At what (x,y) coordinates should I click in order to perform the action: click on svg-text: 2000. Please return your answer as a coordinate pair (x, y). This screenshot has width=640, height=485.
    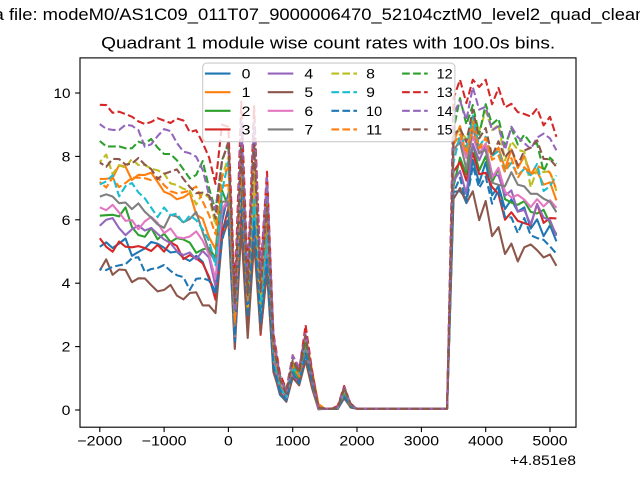
    Looking at the image, I should click on (357, 441).